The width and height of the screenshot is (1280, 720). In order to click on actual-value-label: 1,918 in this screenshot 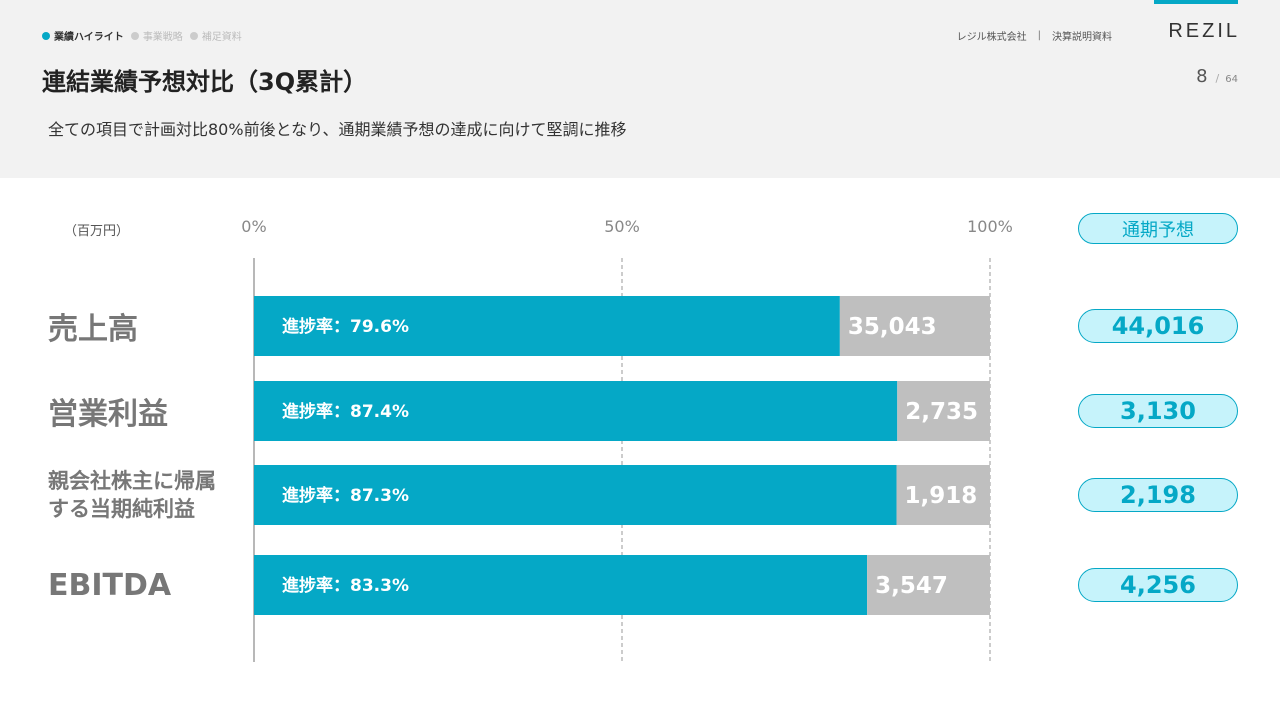, I will do `click(941, 496)`.